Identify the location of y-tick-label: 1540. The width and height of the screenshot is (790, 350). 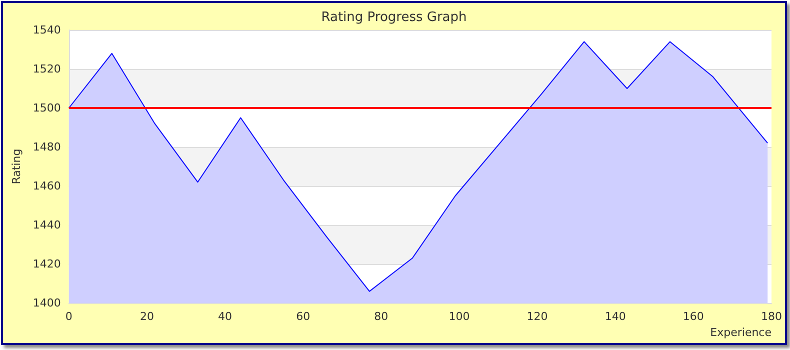
(46, 30).